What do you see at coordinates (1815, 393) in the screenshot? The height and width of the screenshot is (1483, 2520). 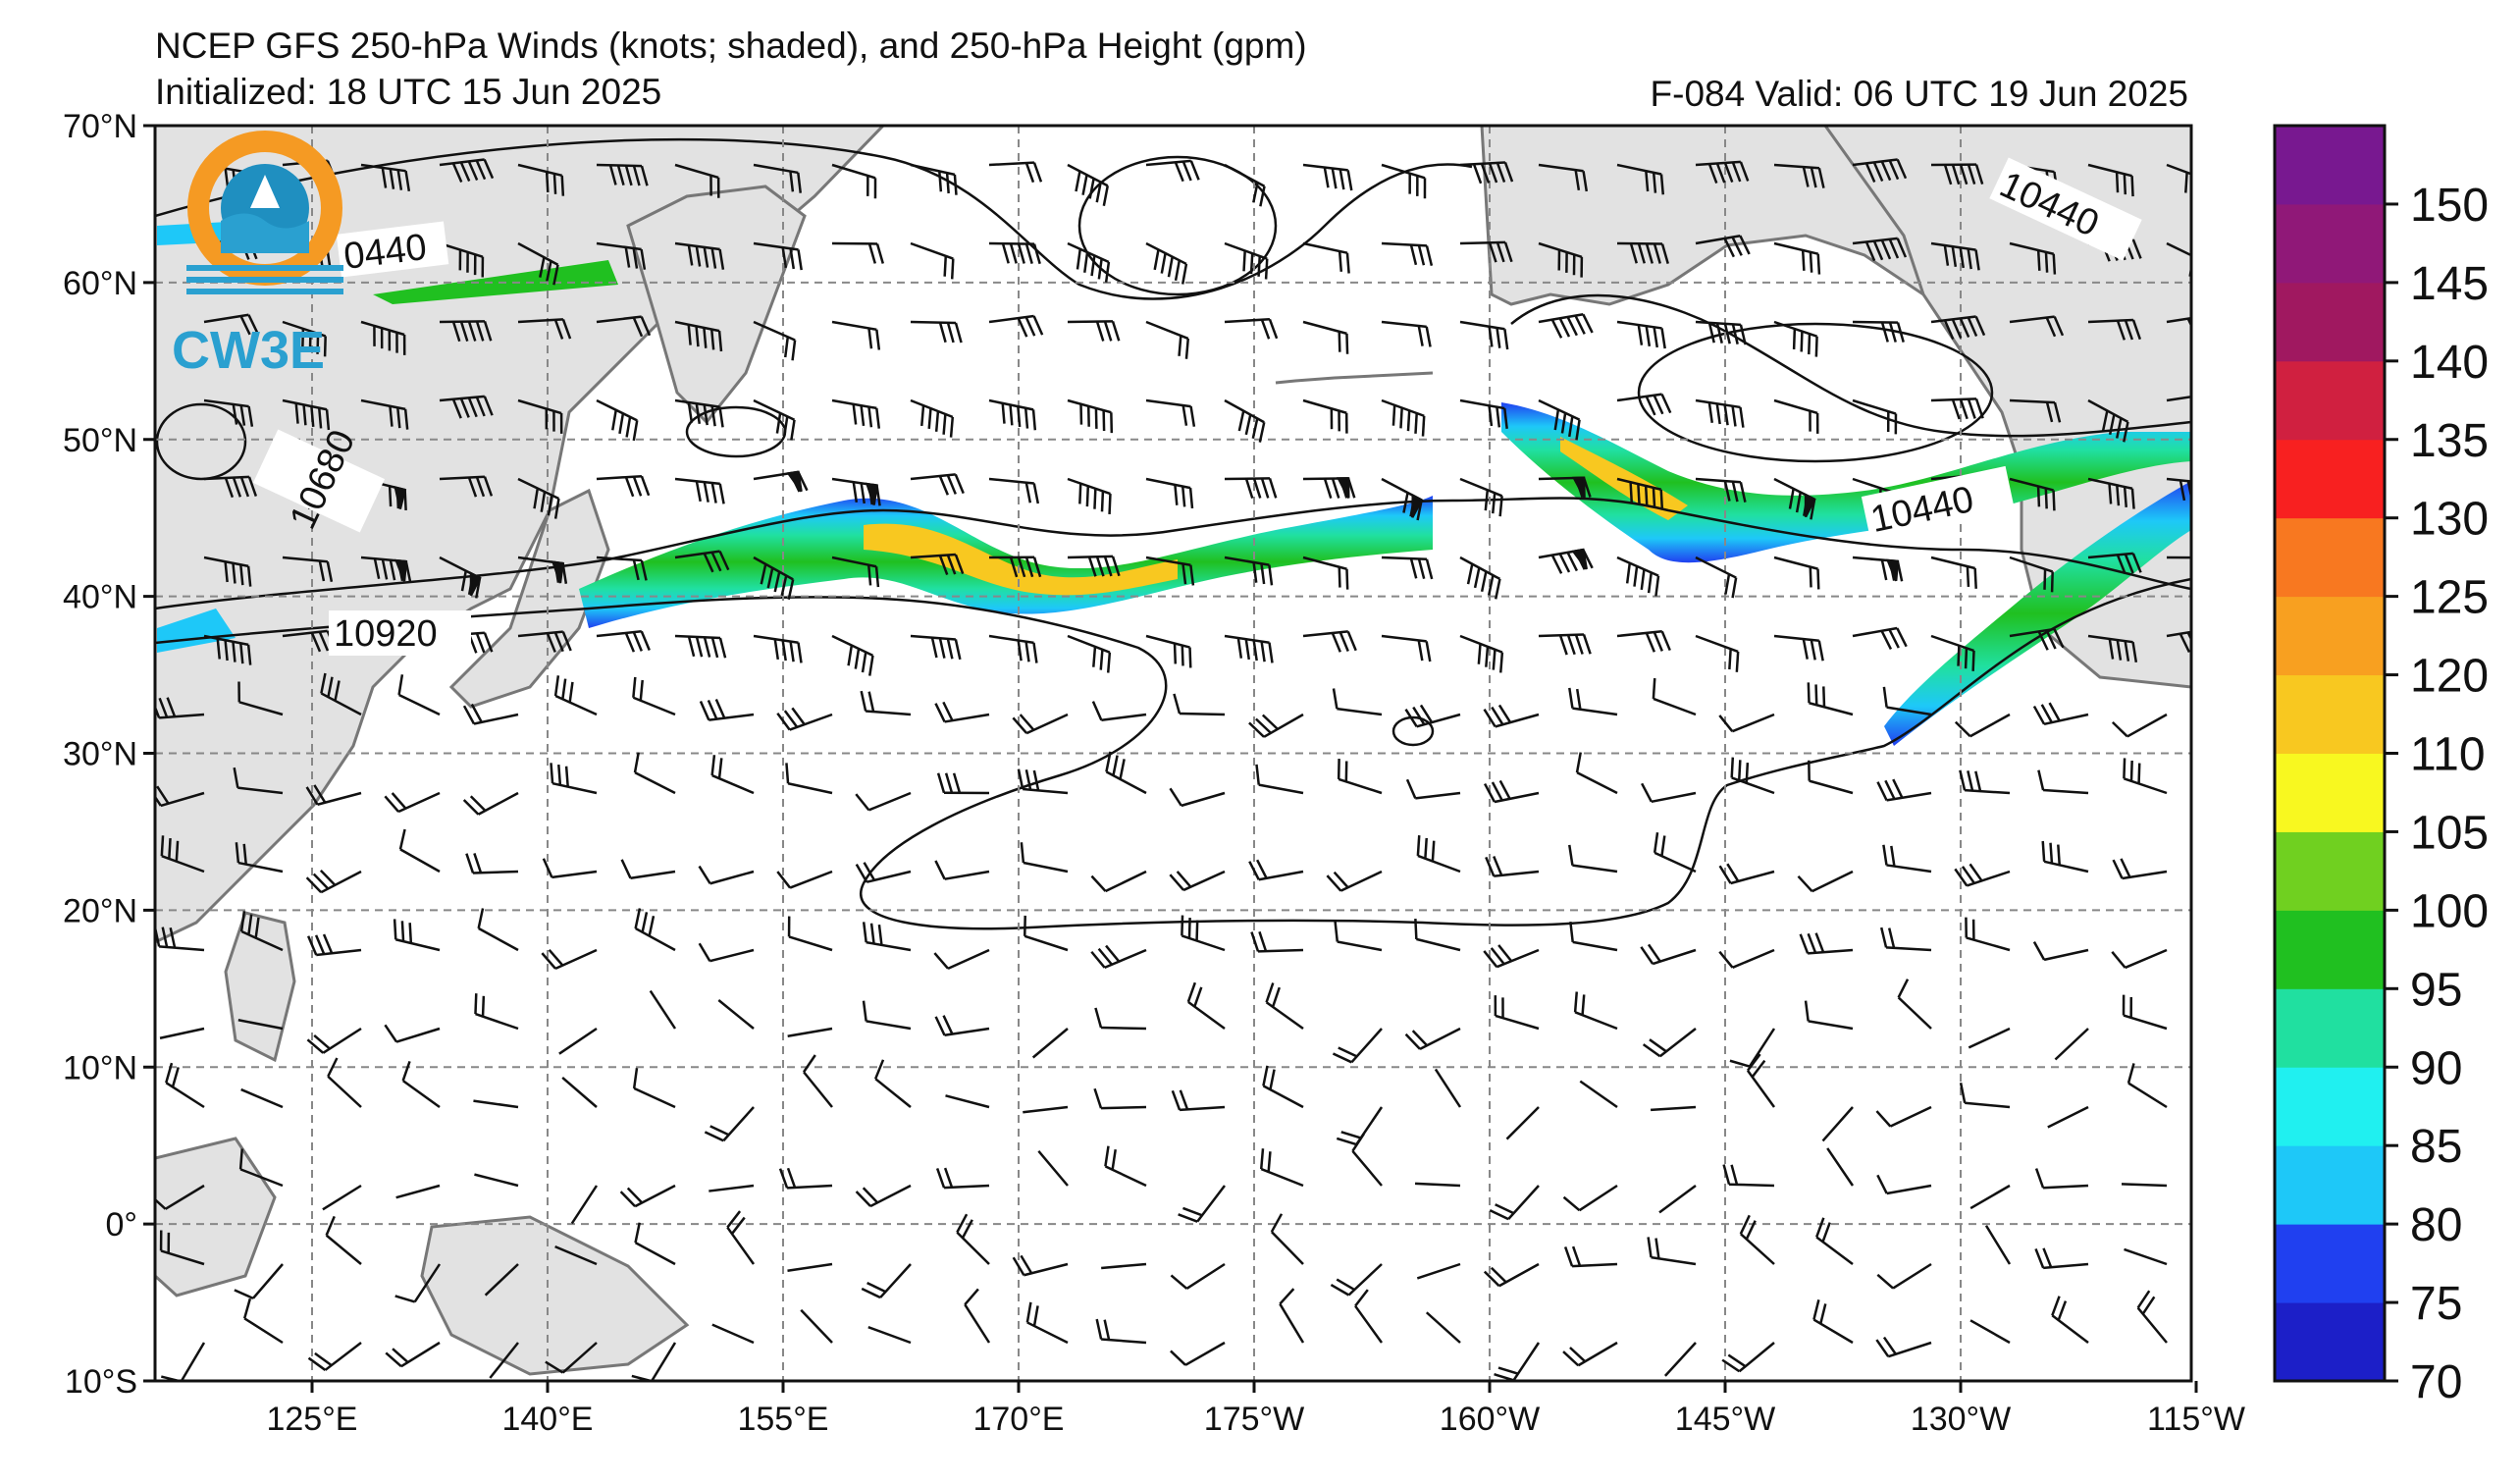 I see `contour-low-gulf` at bounding box center [1815, 393].